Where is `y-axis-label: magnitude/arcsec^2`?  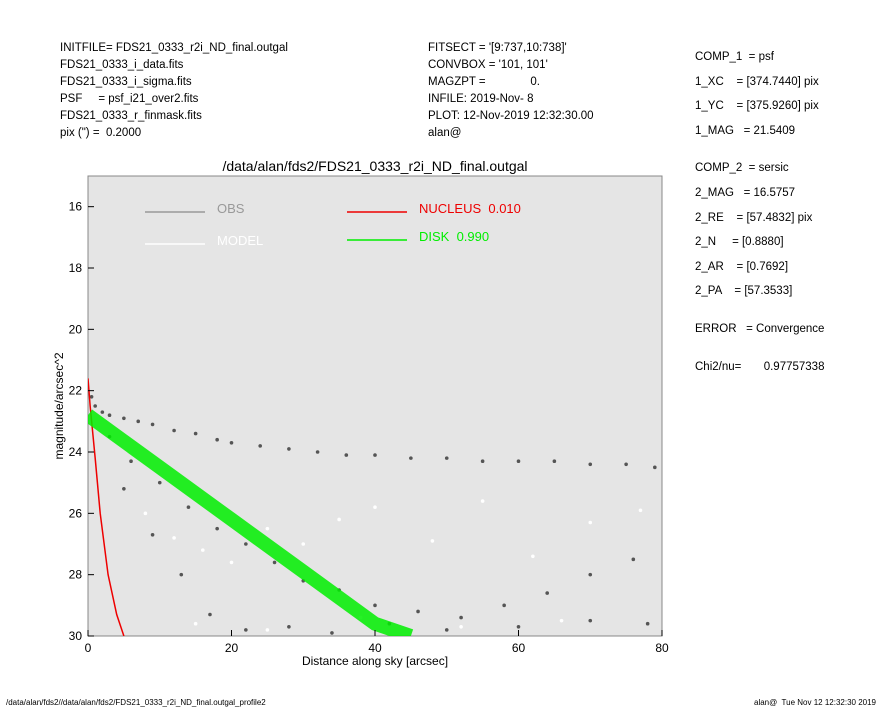 y-axis-label: magnitude/arcsec^2 is located at coordinates (59, 405).